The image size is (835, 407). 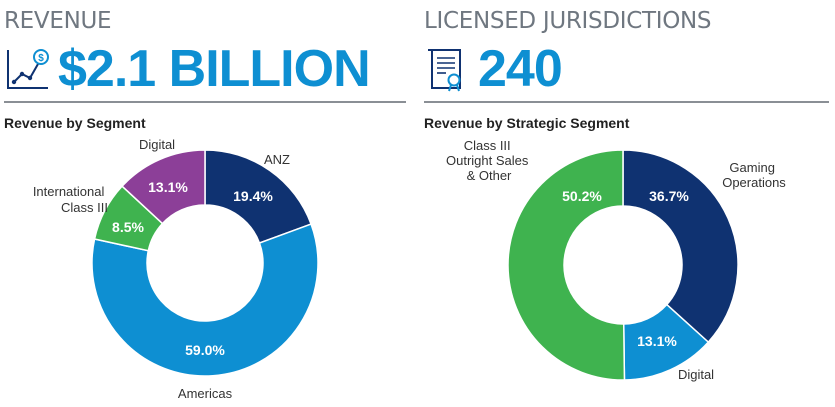 I want to click on category-label-gaming-line2: Operations, so click(x=754, y=182).